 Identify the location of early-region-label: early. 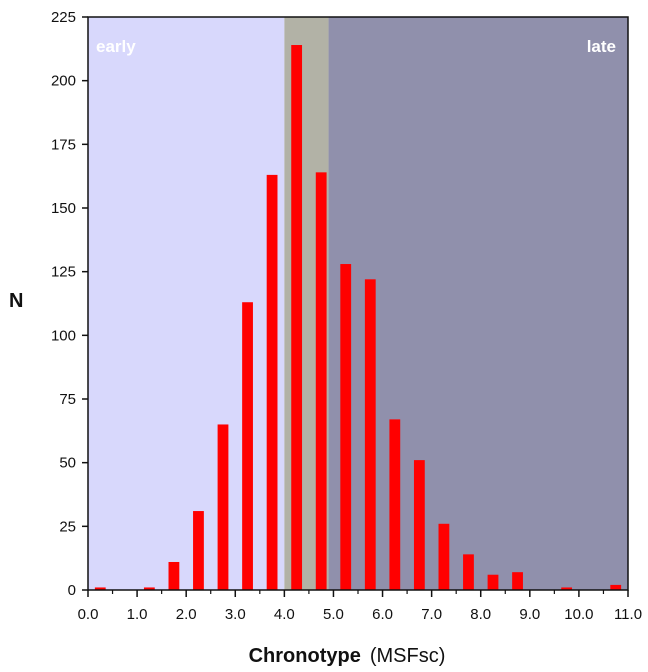
(116, 46).